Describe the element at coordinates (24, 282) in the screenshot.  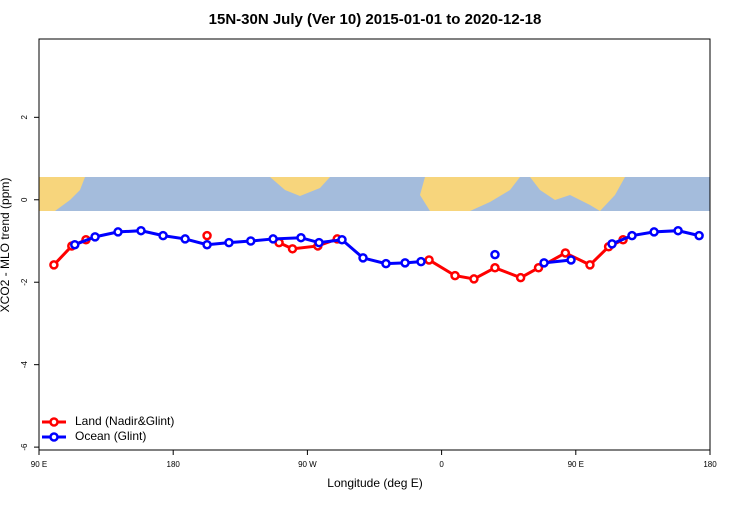
I see `y-tick-label: -2` at that location.